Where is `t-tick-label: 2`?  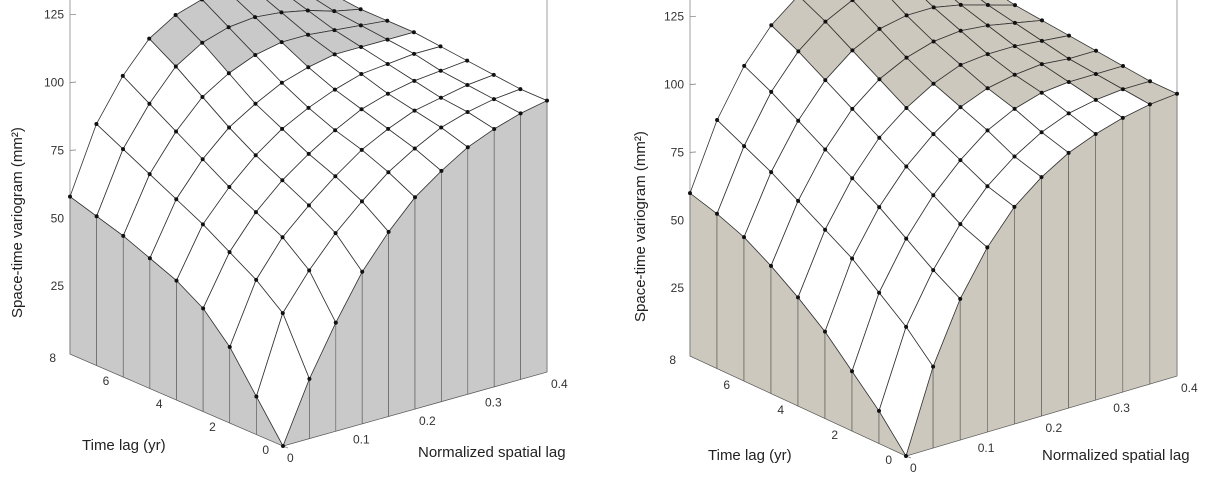
t-tick-label: 2 is located at coordinates (212, 427).